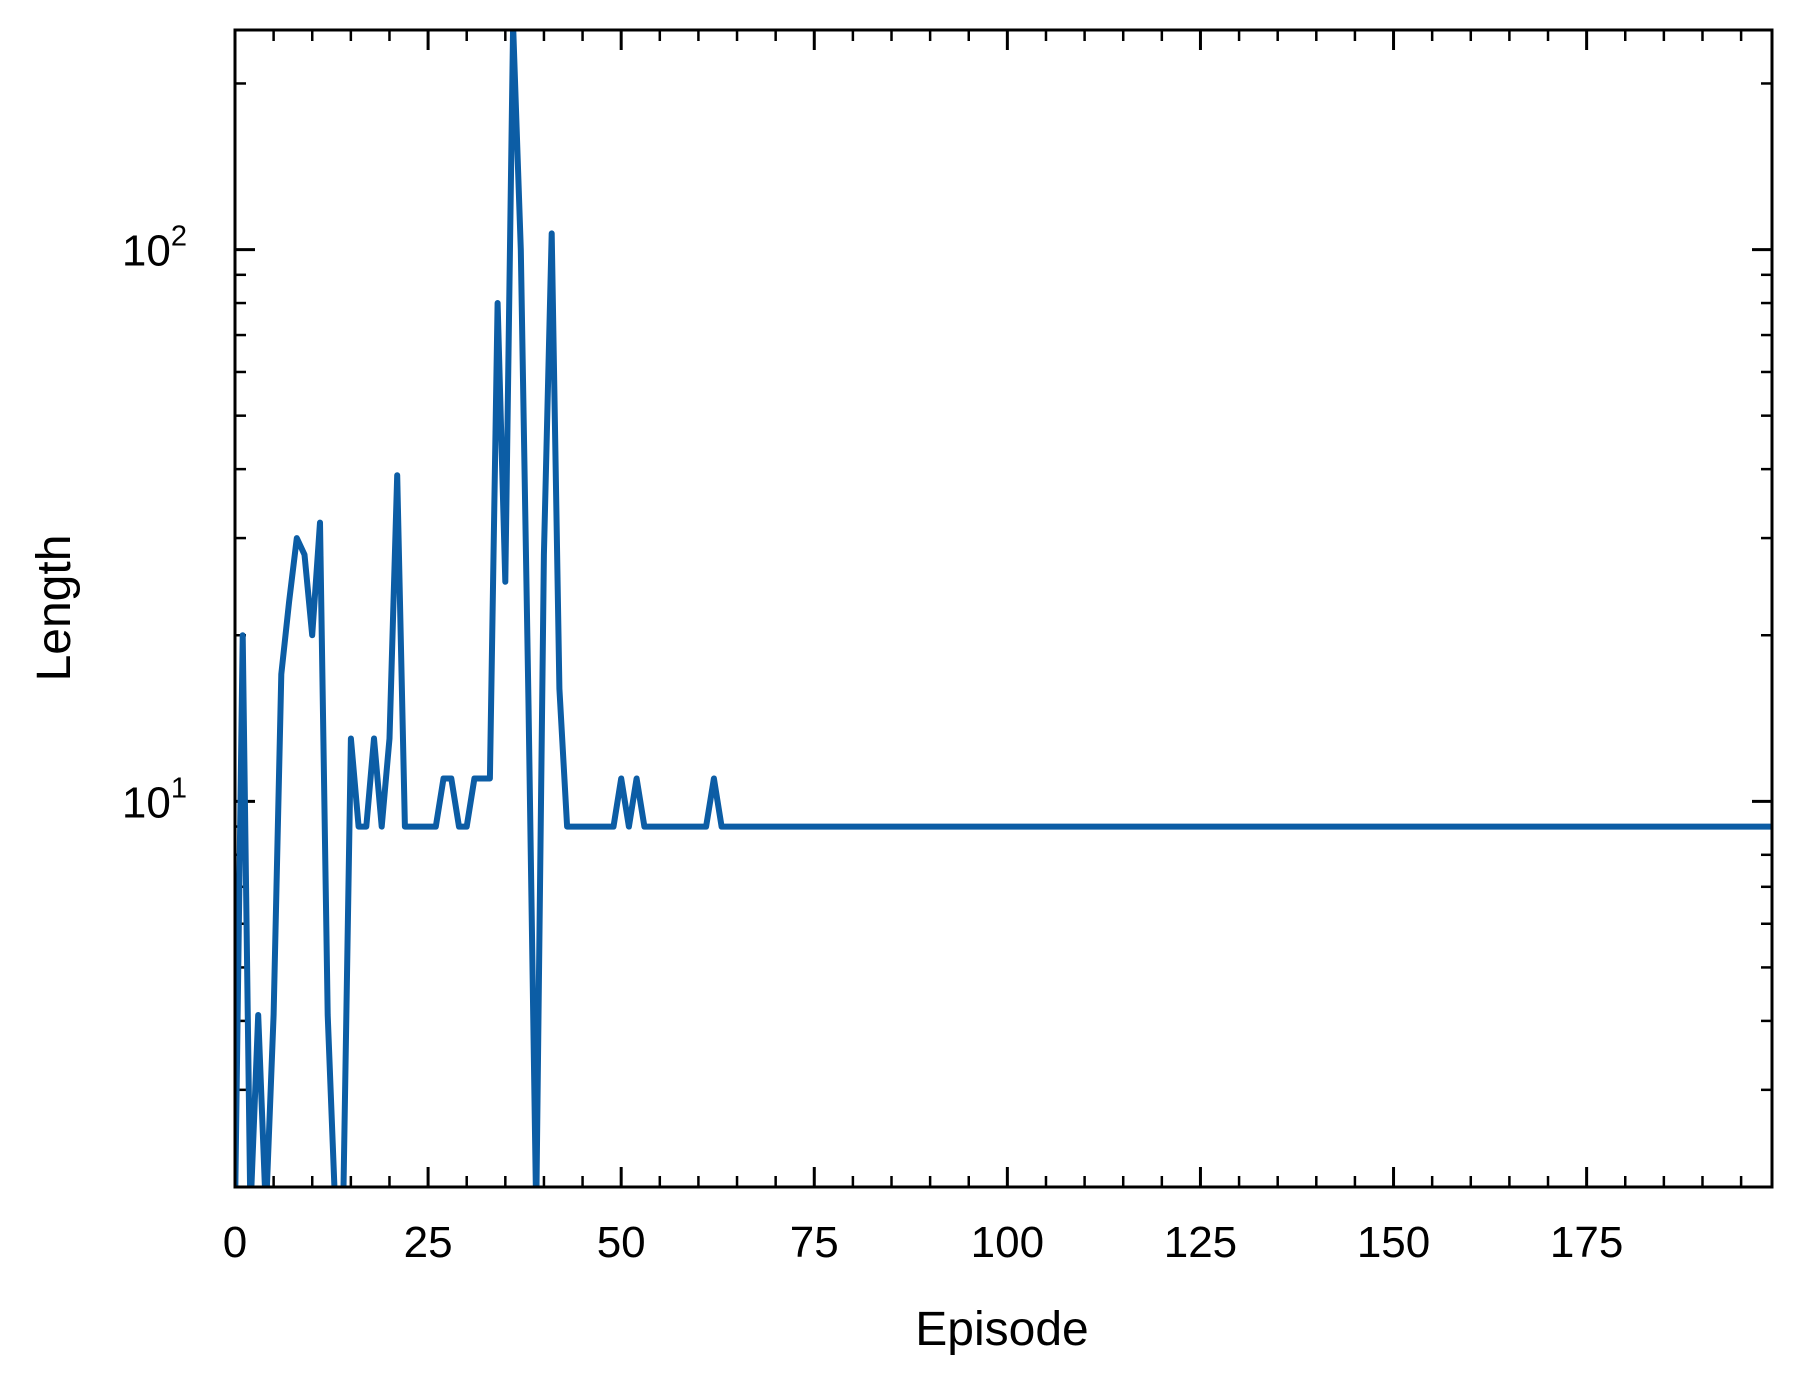 Image resolution: width=1798 pixels, height=1385 pixels. What do you see at coordinates (814, 1242) in the screenshot?
I see `x-tick-label: 75` at bounding box center [814, 1242].